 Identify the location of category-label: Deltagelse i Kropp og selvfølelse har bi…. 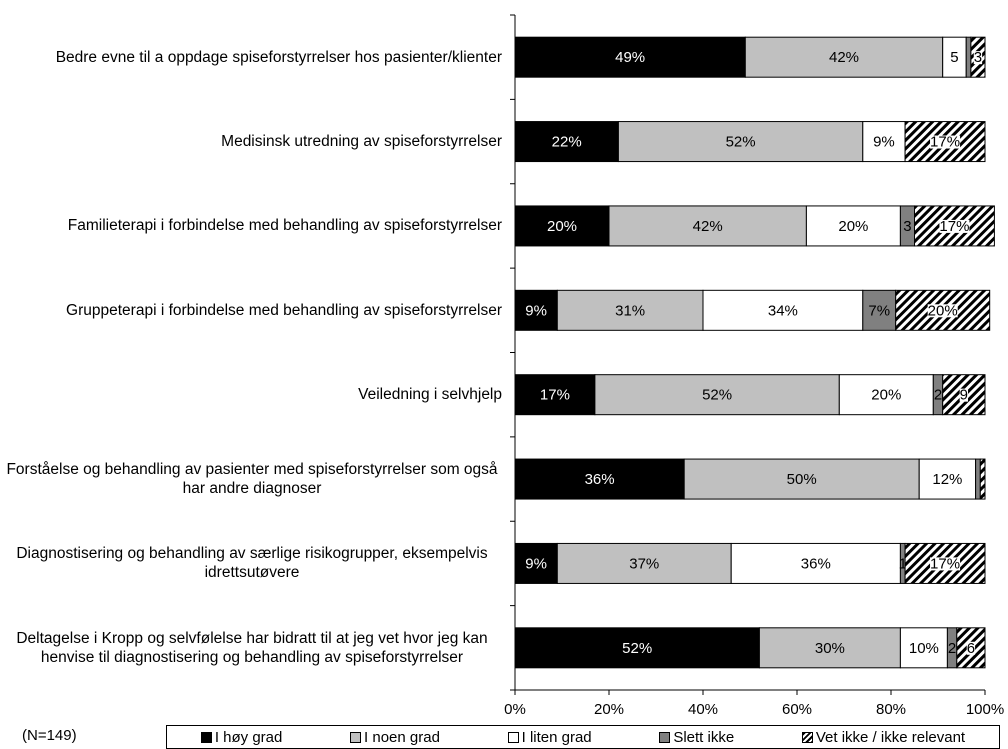
(251, 648).